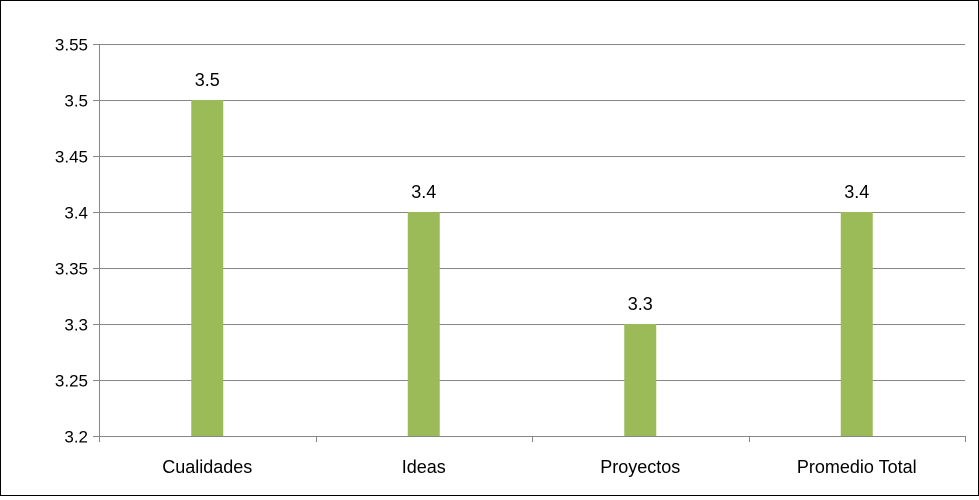 Image resolution: width=979 pixels, height=500 pixels. Describe the element at coordinates (76, 101) in the screenshot. I see `y-tick-label: 3.5` at that location.